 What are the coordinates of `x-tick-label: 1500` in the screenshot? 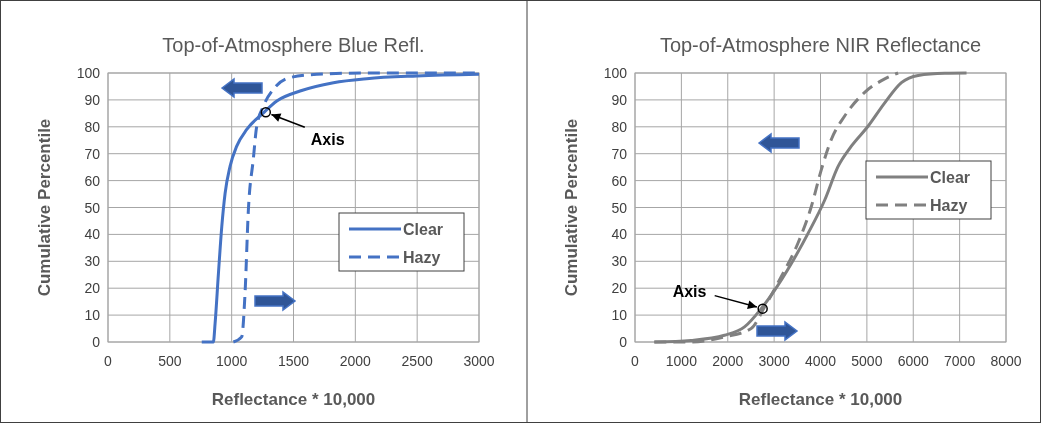 It's located at (293, 361).